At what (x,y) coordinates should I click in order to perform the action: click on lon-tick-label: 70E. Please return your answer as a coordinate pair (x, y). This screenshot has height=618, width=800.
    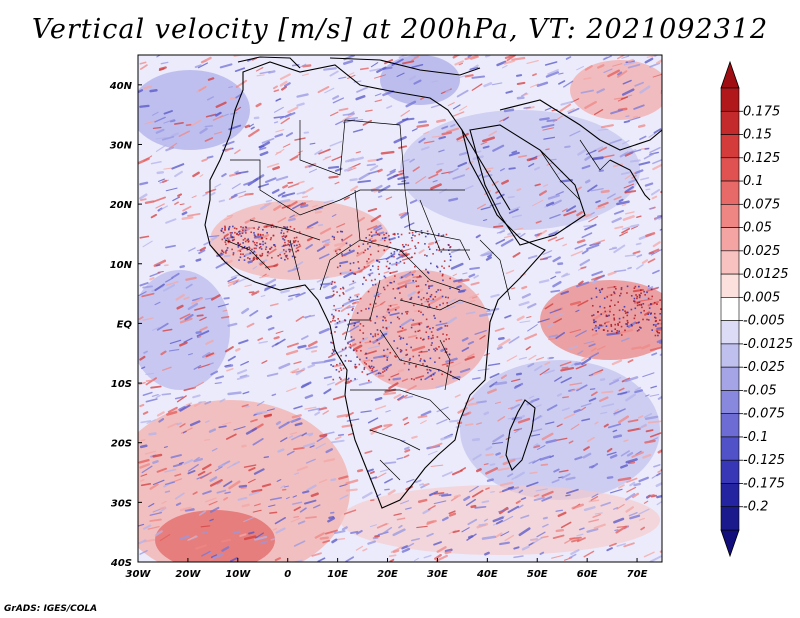
    Looking at the image, I should click on (637, 574).